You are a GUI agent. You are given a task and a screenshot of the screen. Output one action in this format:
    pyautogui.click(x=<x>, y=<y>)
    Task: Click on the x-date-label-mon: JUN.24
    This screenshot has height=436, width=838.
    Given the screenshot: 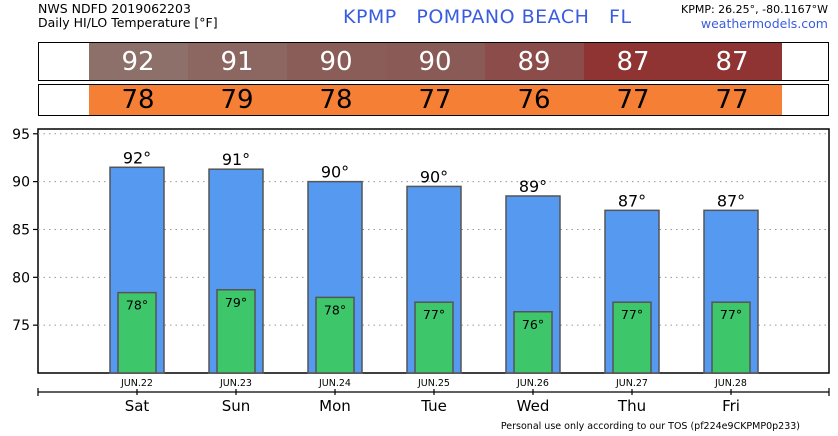 What is the action you would take?
    pyautogui.click(x=334, y=383)
    